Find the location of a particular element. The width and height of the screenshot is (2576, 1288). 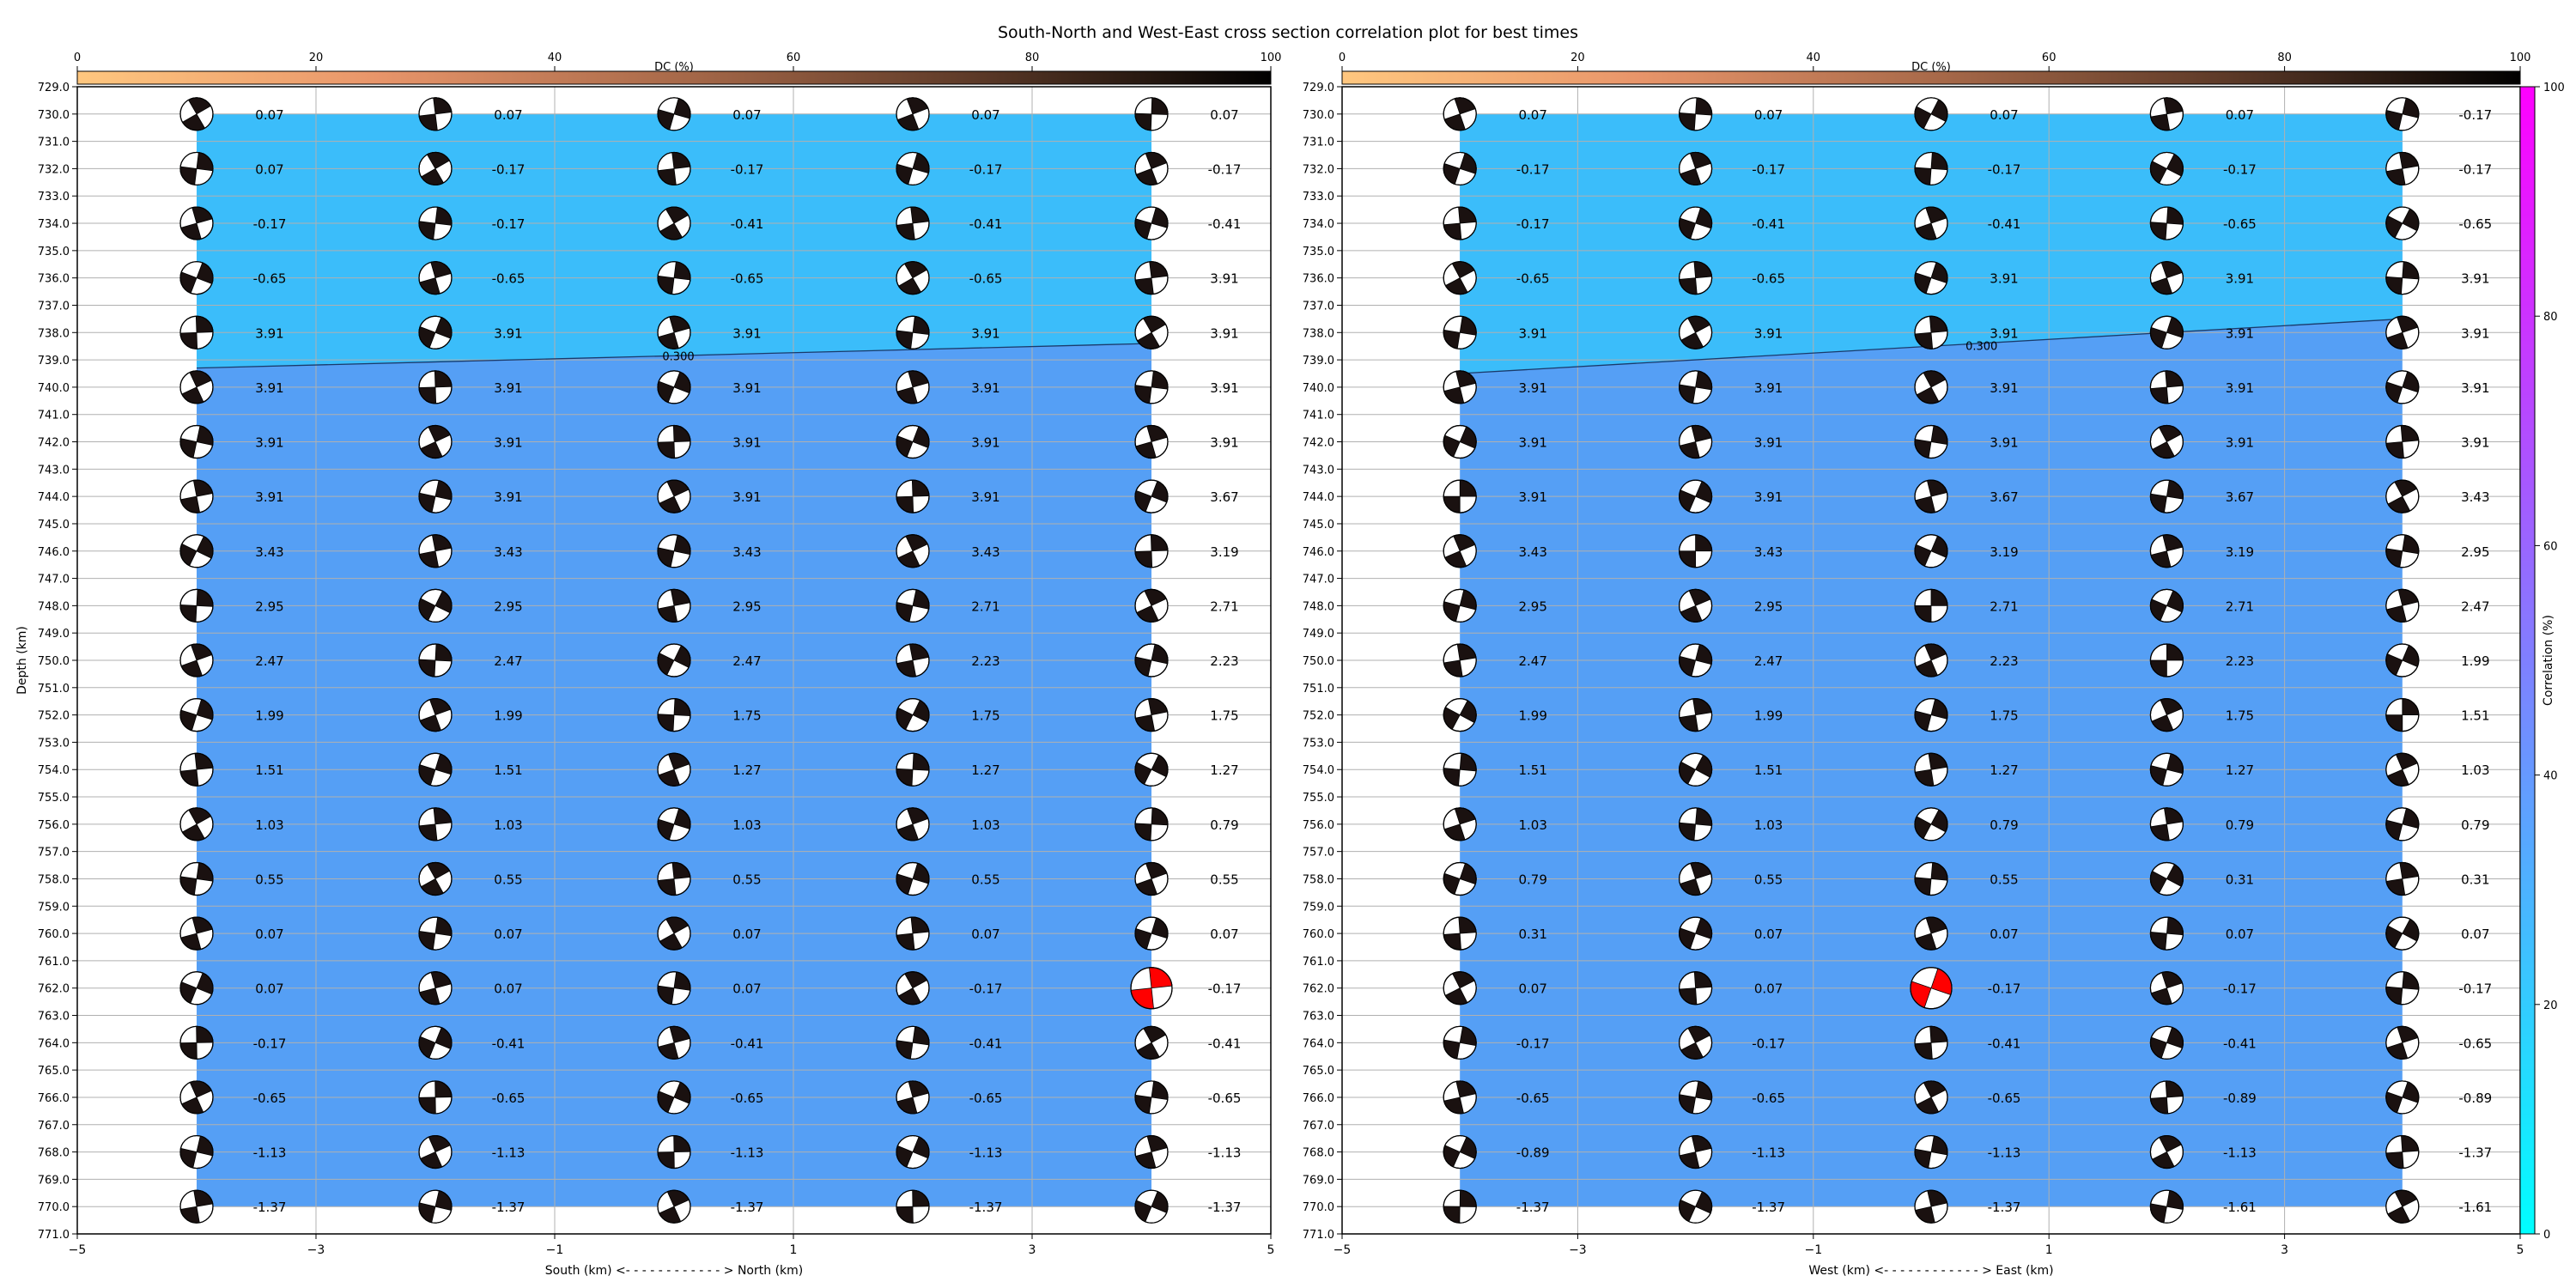

y-tick-label: 737.0 is located at coordinates (54, 306).